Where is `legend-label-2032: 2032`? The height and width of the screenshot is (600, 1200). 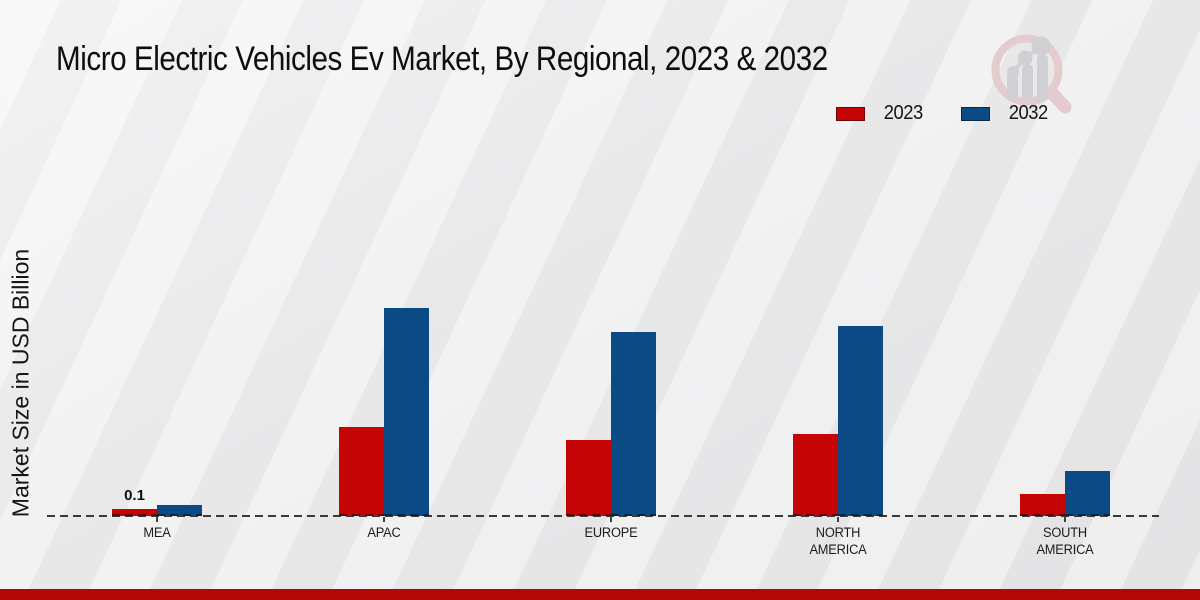 legend-label-2032: 2032 is located at coordinates (1028, 113).